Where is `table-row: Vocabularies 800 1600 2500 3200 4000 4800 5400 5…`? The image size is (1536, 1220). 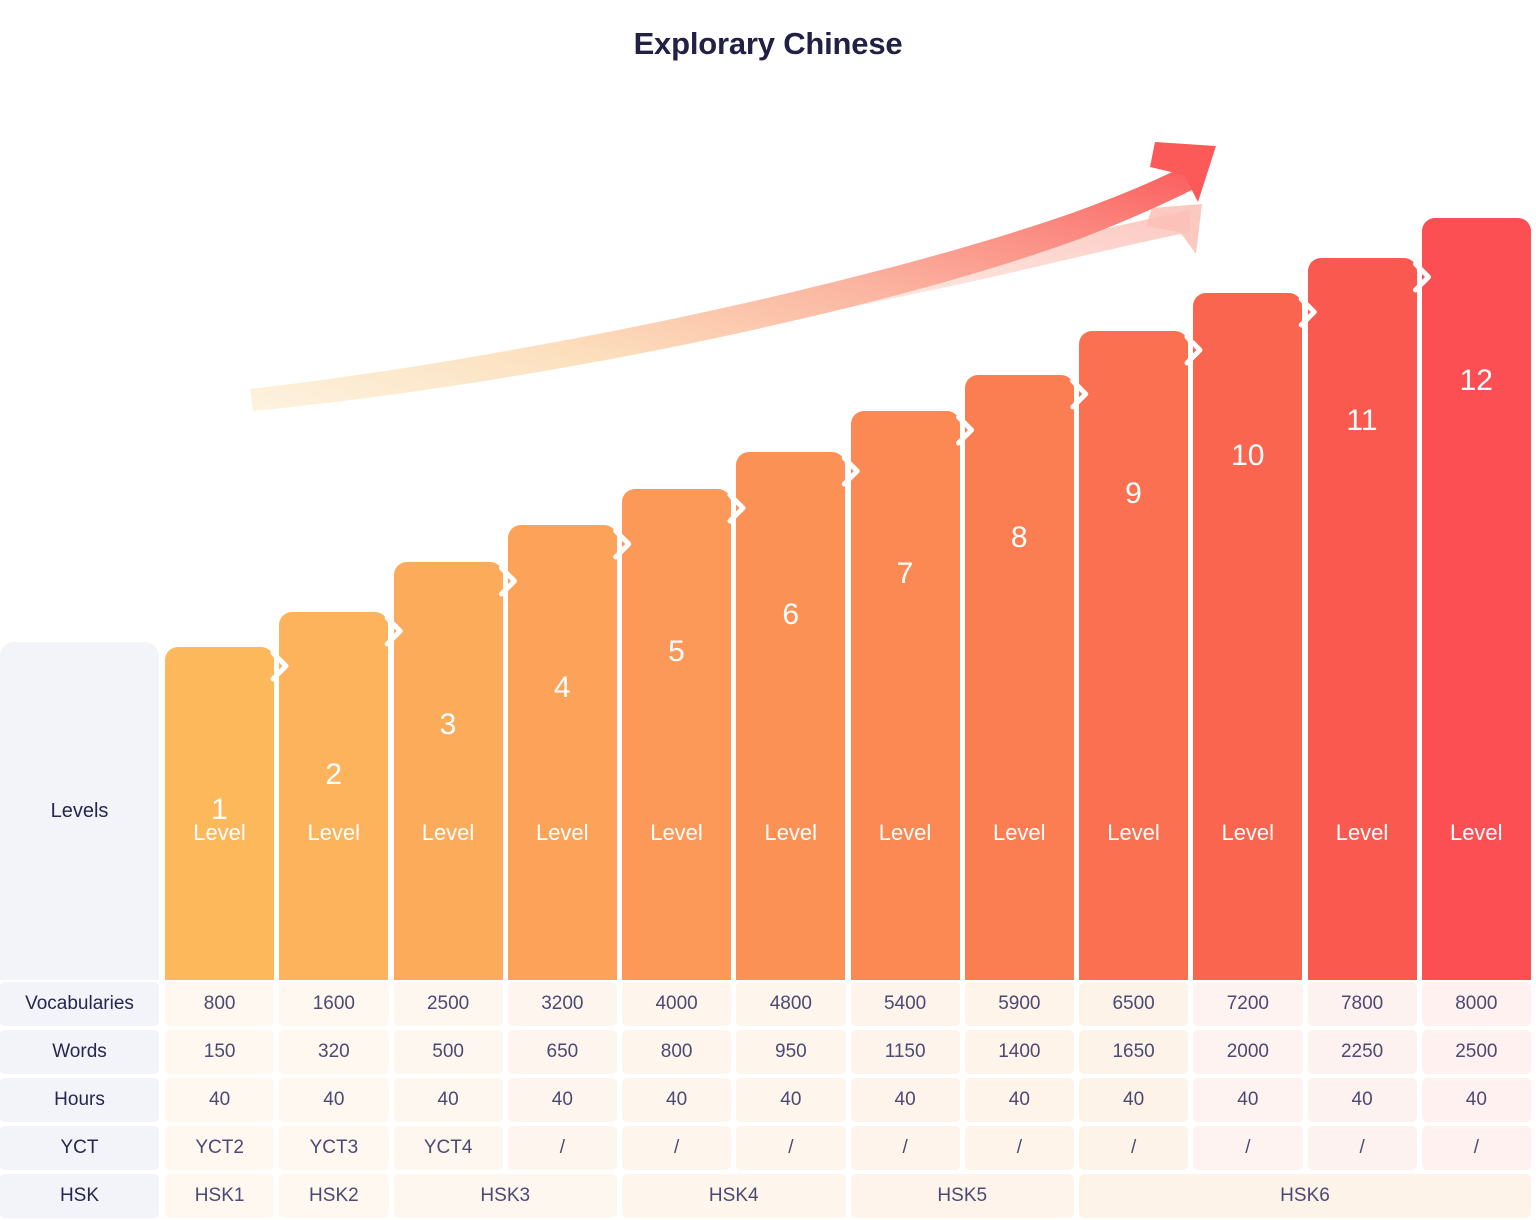 table-row: Vocabularies 800 1600 2500 3200 4000 4800 5400 5… is located at coordinates (768, 1004).